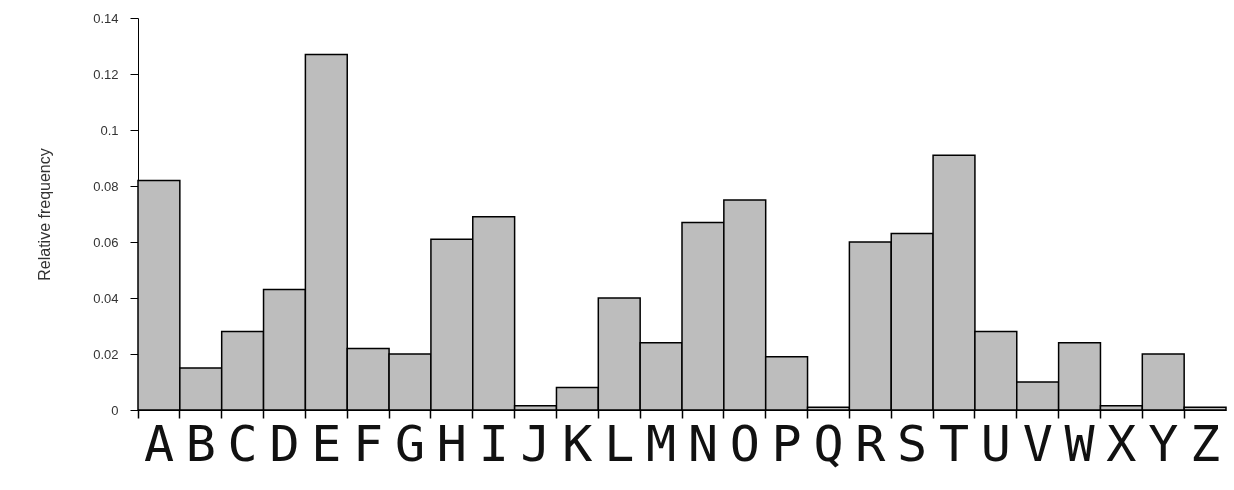 This screenshot has width=1234, height=490. What do you see at coordinates (493, 443) in the screenshot?
I see `x-tick-label: I` at bounding box center [493, 443].